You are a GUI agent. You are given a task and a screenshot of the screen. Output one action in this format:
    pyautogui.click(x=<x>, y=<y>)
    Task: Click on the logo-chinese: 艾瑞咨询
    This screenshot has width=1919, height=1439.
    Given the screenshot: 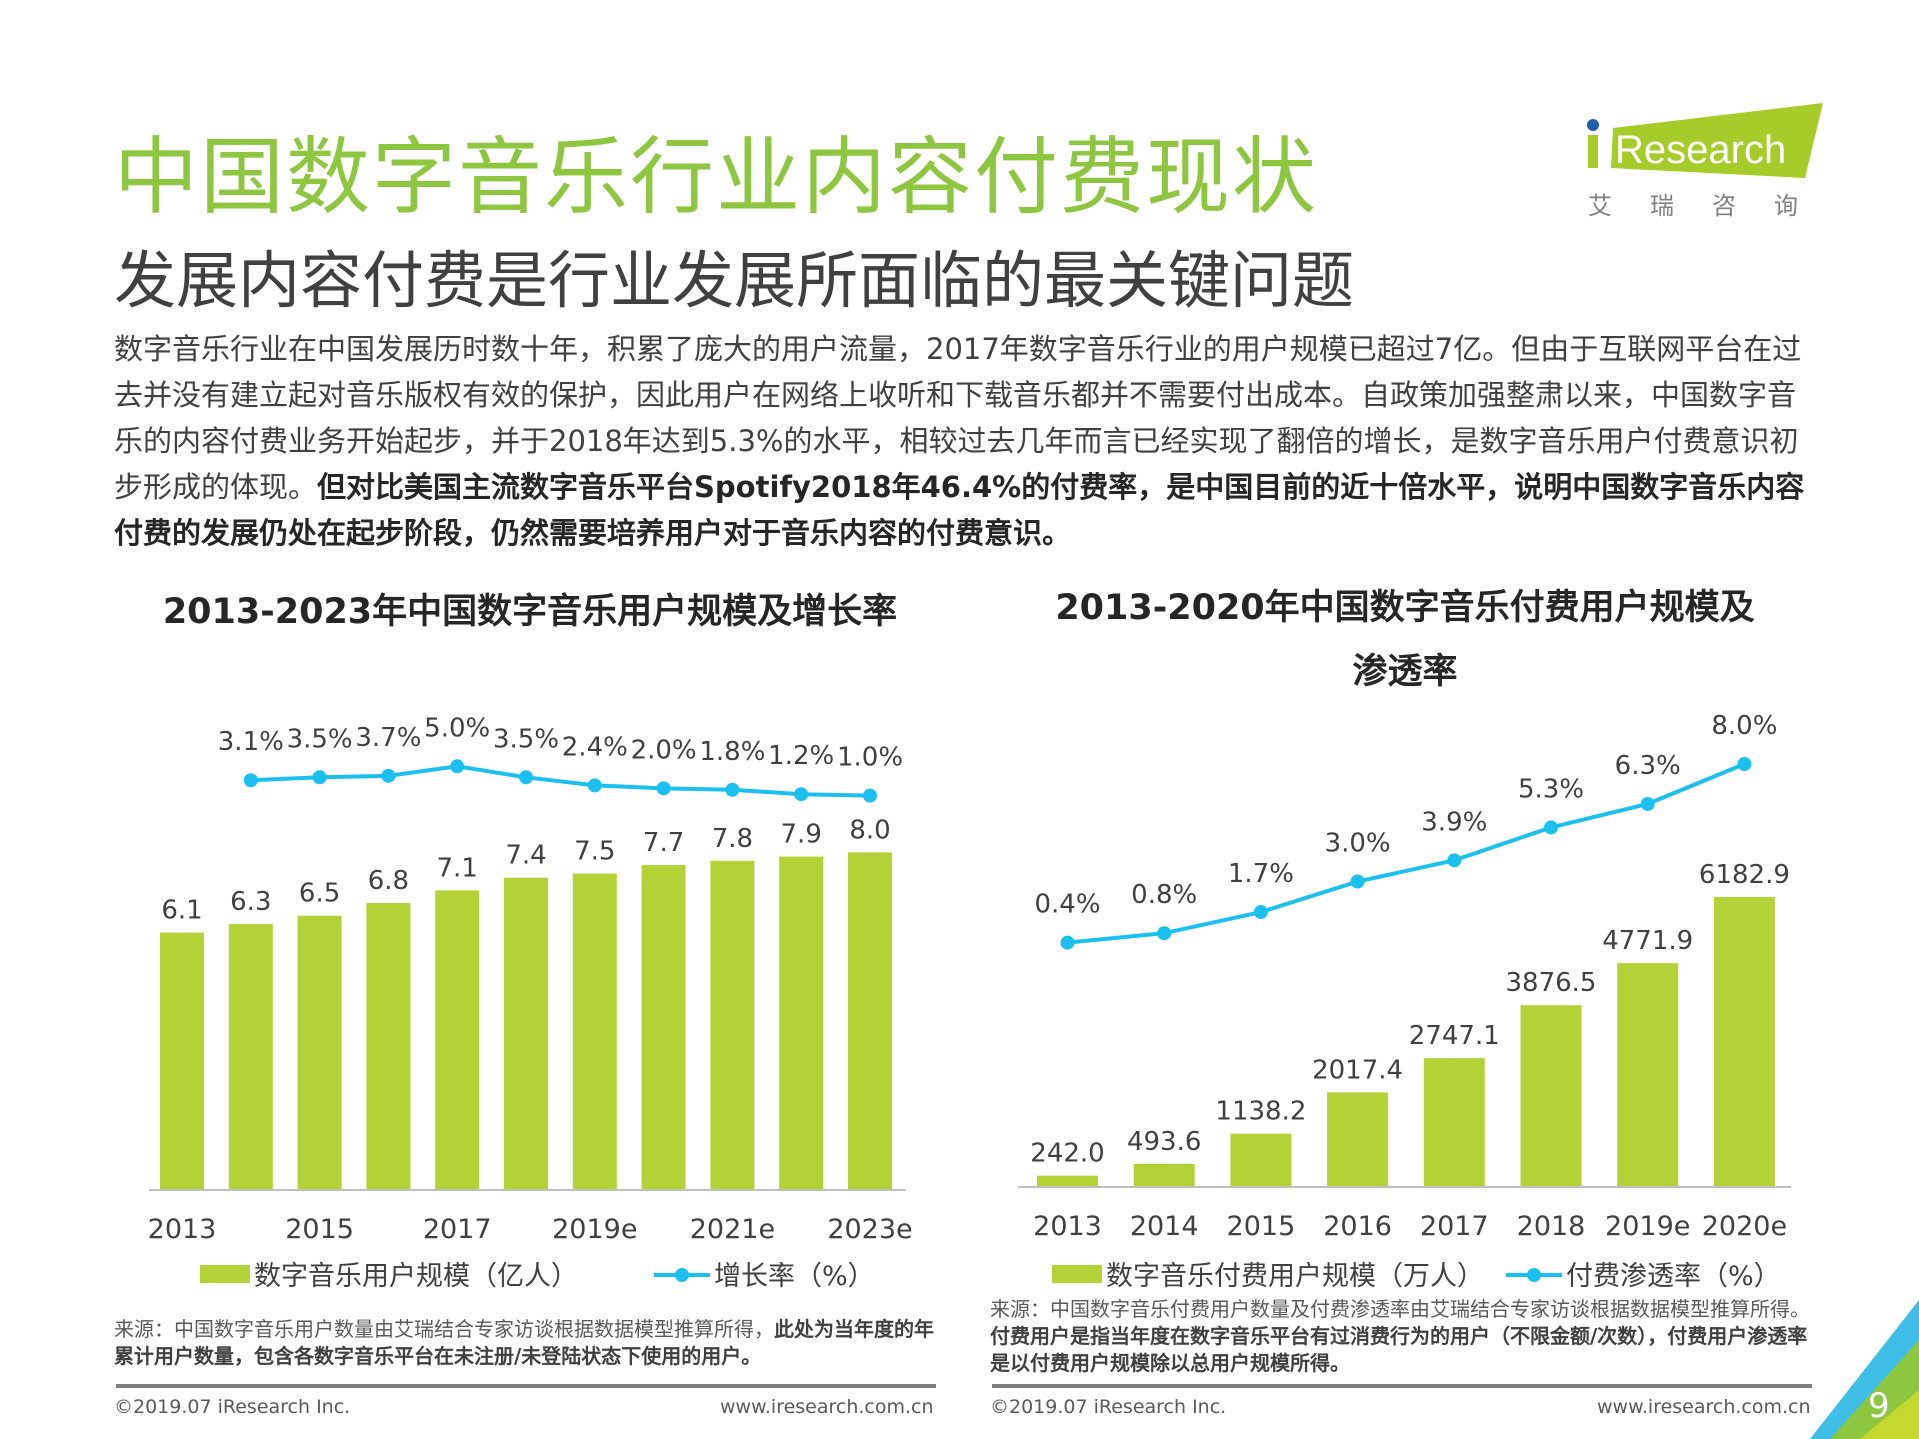 What is the action you would take?
    pyautogui.click(x=1712, y=206)
    